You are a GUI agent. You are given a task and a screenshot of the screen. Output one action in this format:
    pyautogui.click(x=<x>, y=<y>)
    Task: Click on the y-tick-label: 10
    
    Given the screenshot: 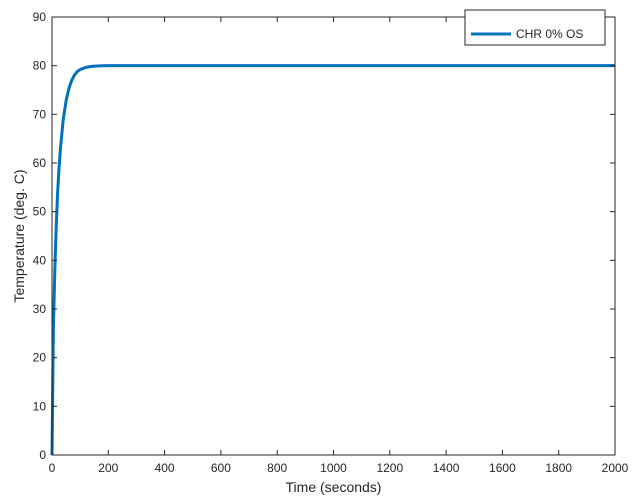 What is the action you would take?
    pyautogui.click(x=40, y=406)
    